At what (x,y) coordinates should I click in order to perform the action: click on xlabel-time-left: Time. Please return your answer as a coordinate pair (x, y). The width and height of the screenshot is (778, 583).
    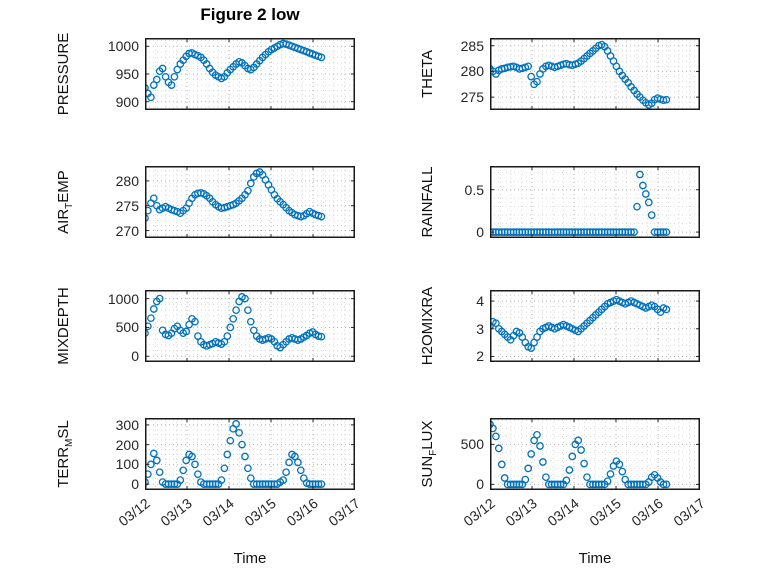
    Looking at the image, I should click on (250, 558).